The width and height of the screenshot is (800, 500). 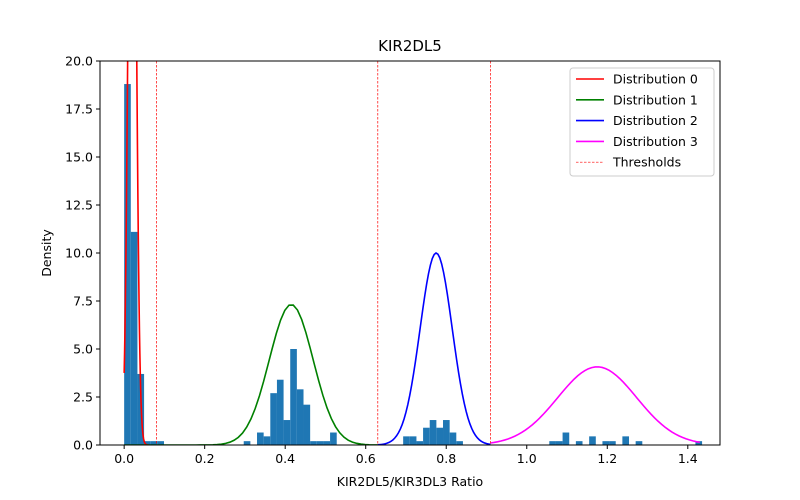 I want to click on x-tick-label: 1.0, so click(x=527, y=458).